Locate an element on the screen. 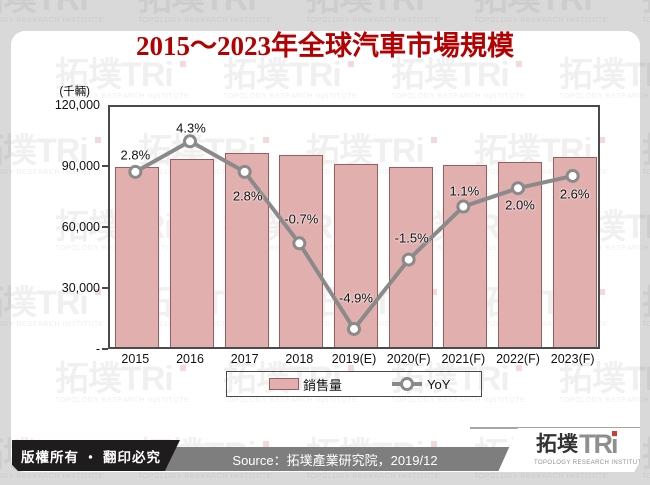 Image resolution: width=650 pixels, height=485 pixels. x-tick-label: 2022(F) is located at coordinates (518, 359).